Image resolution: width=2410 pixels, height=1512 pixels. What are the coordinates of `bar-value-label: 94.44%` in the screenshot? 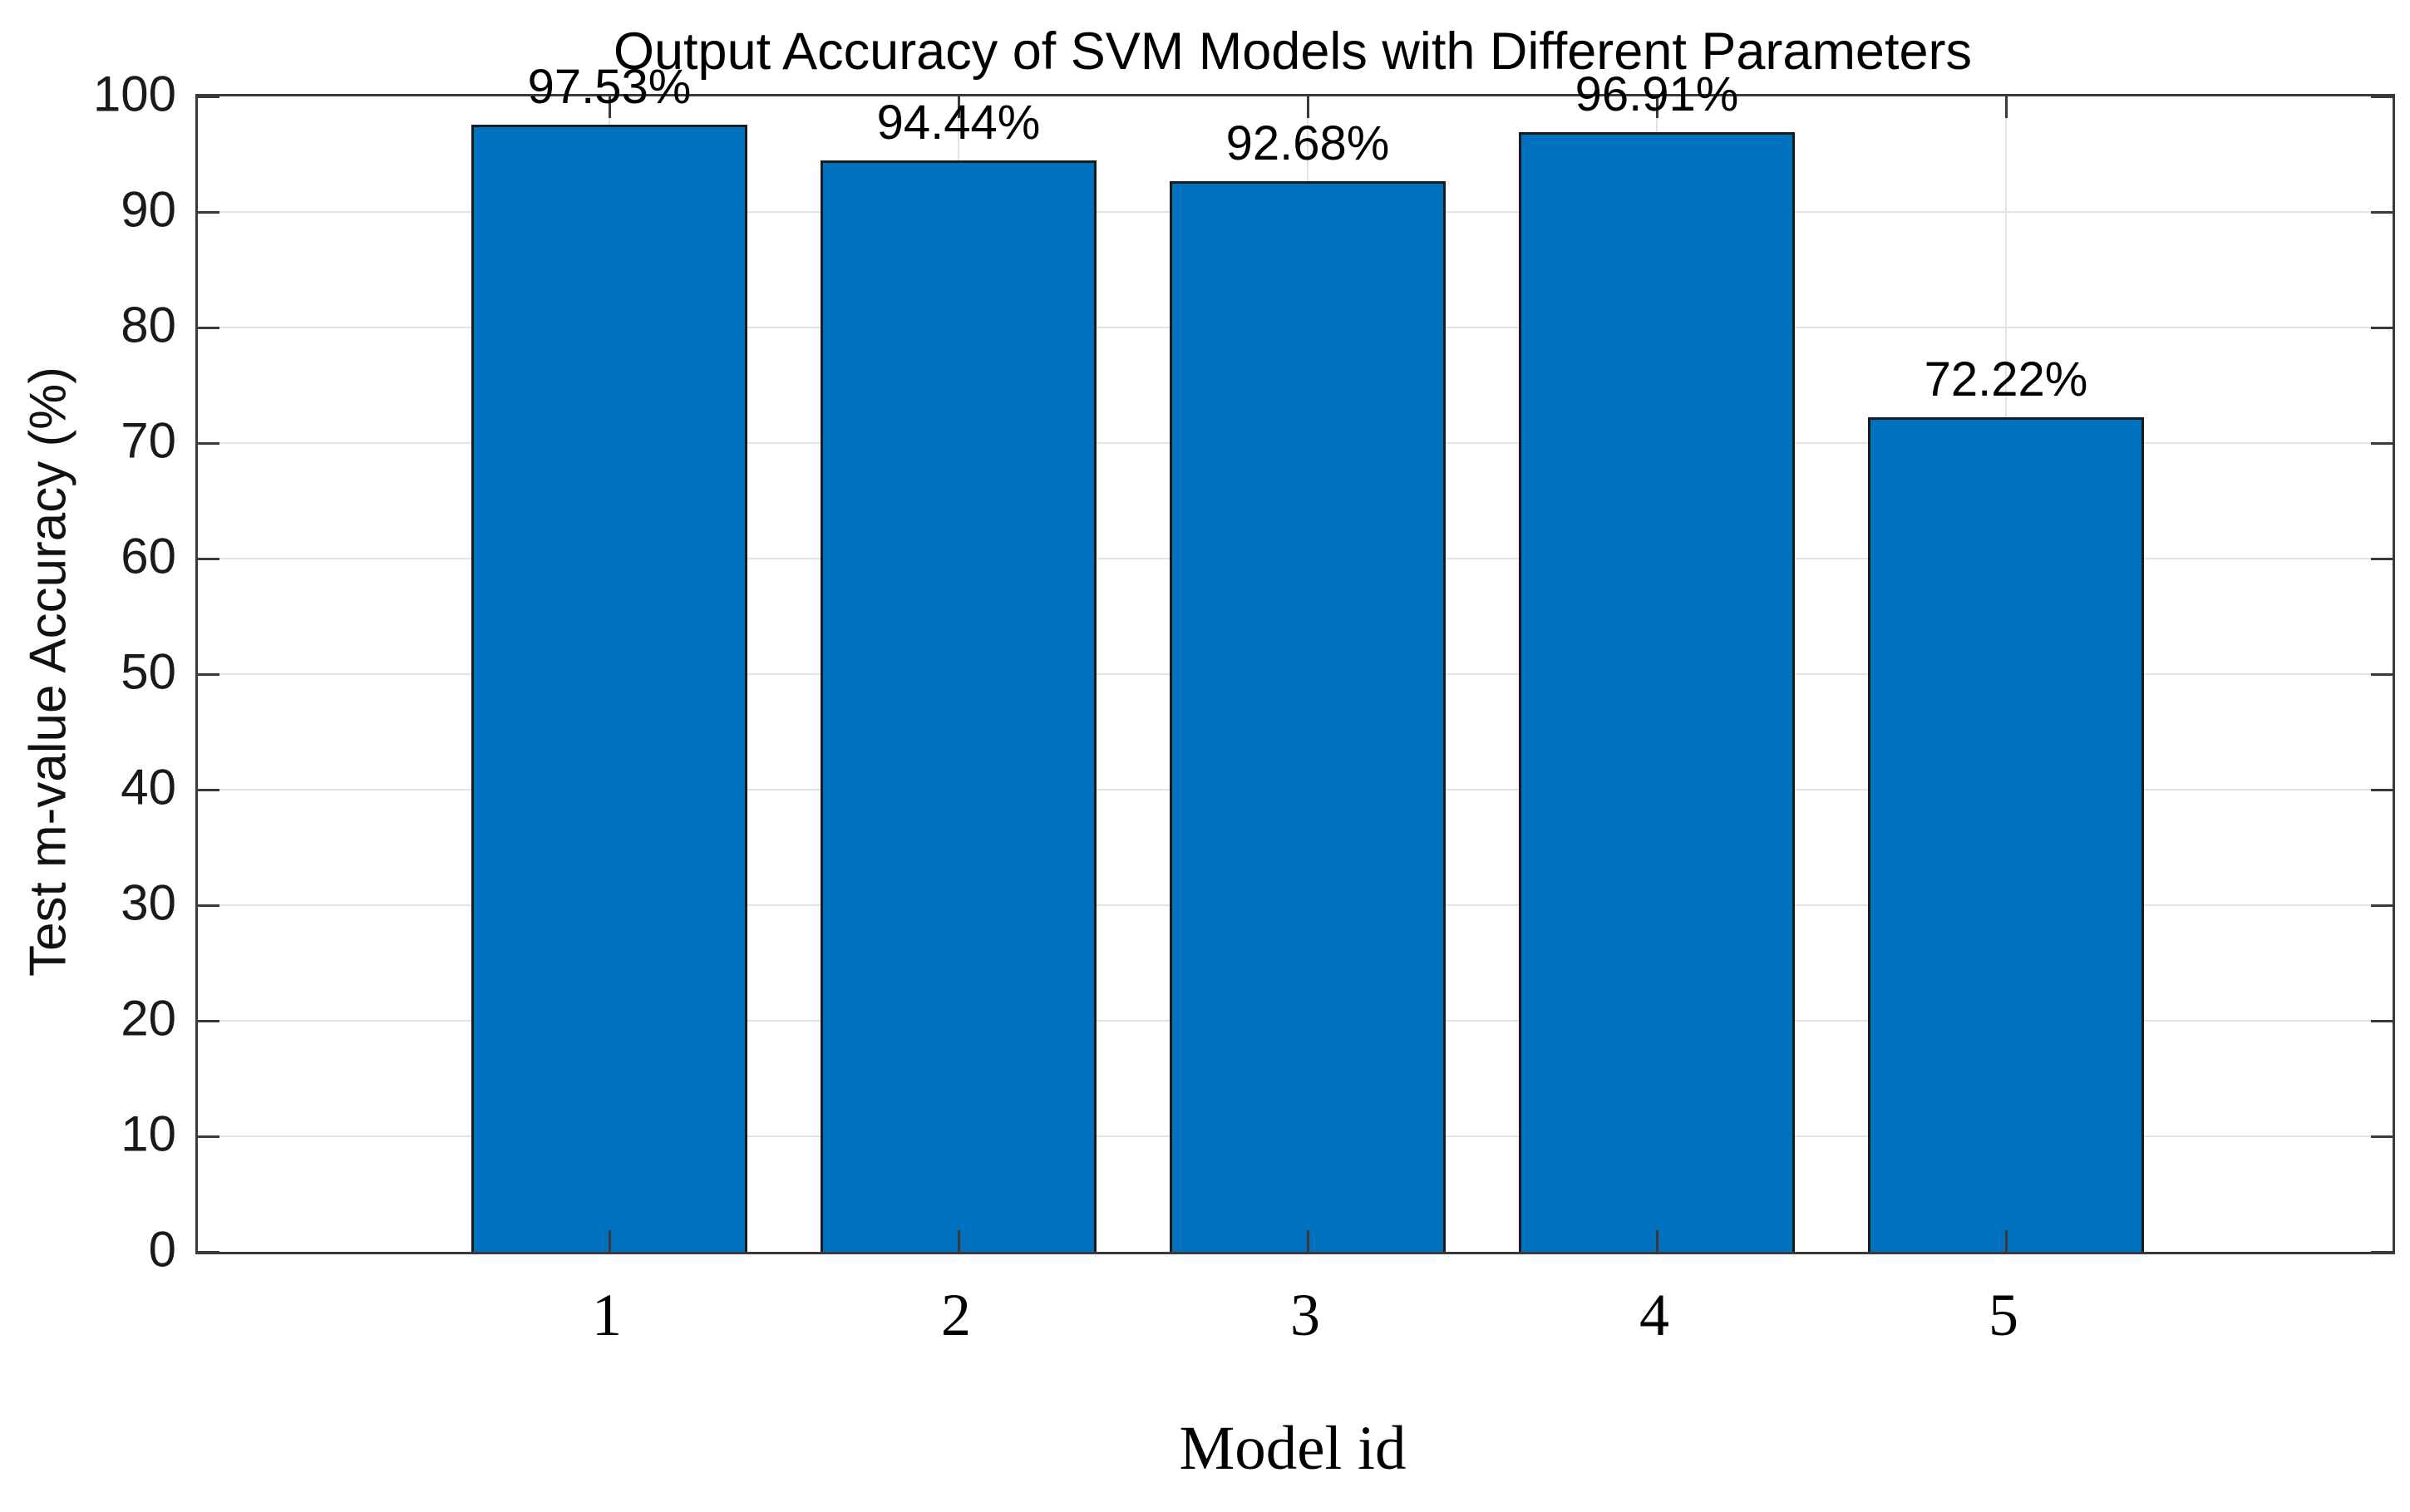 It's located at (958, 123).